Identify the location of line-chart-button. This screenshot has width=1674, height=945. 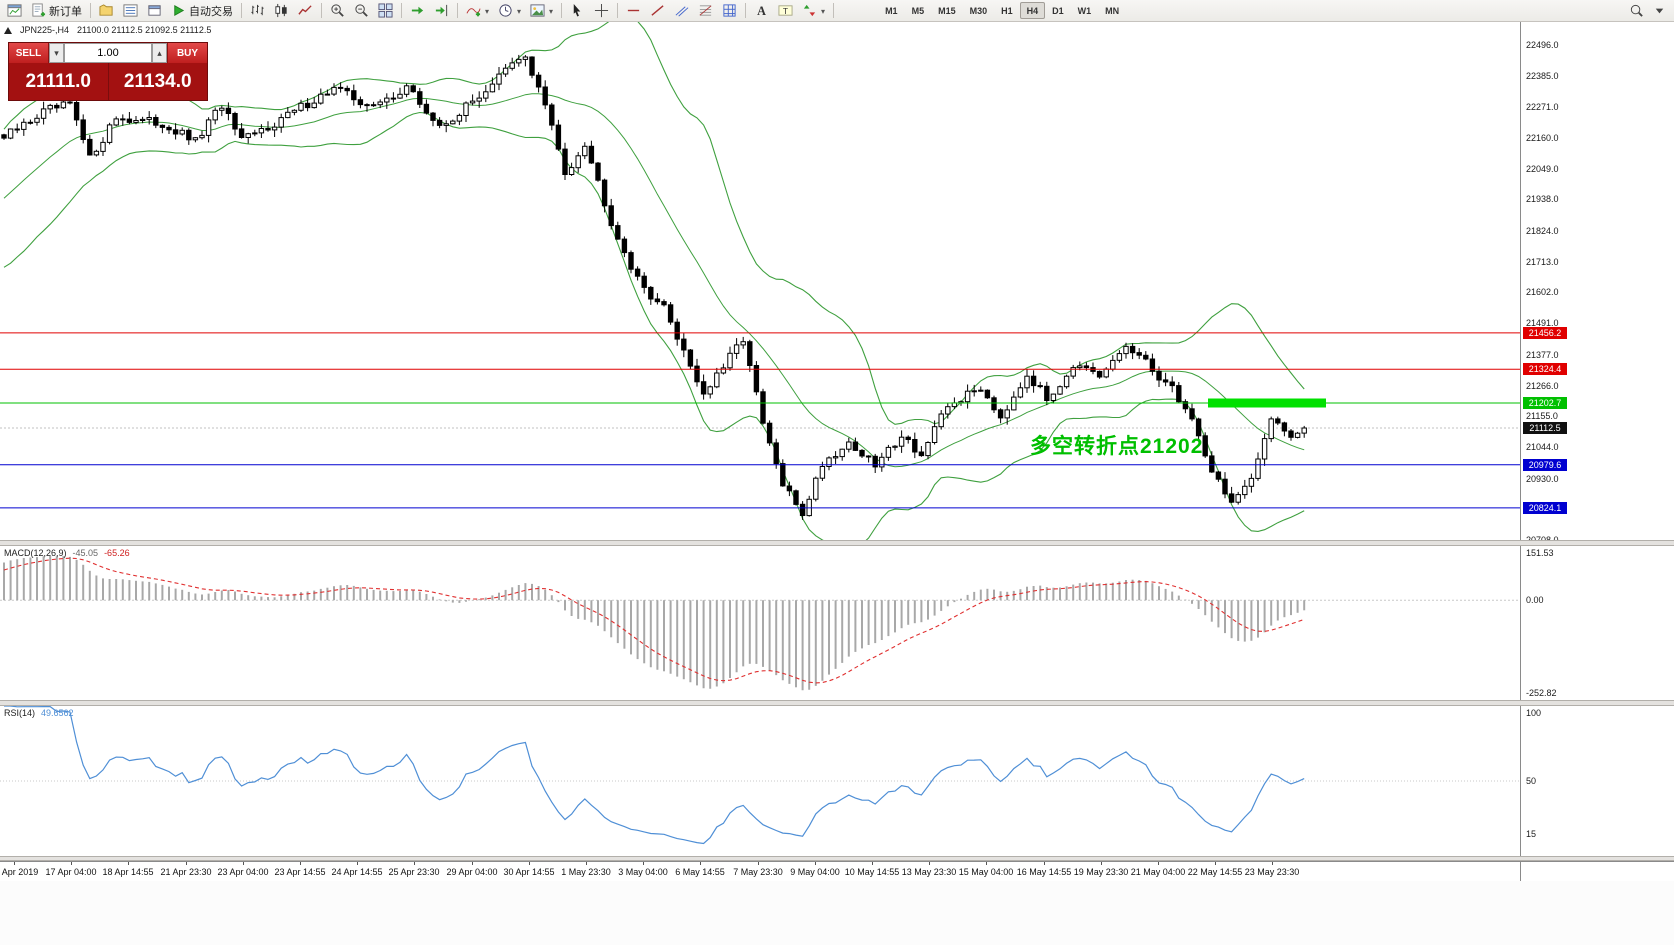
(305, 10).